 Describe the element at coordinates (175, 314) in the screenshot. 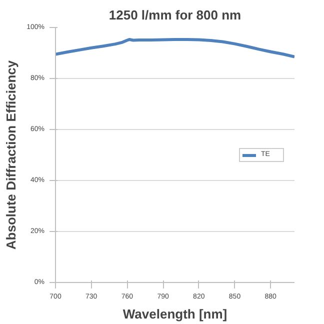

I see `x-axis-title: Wavelength [nm]` at that location.